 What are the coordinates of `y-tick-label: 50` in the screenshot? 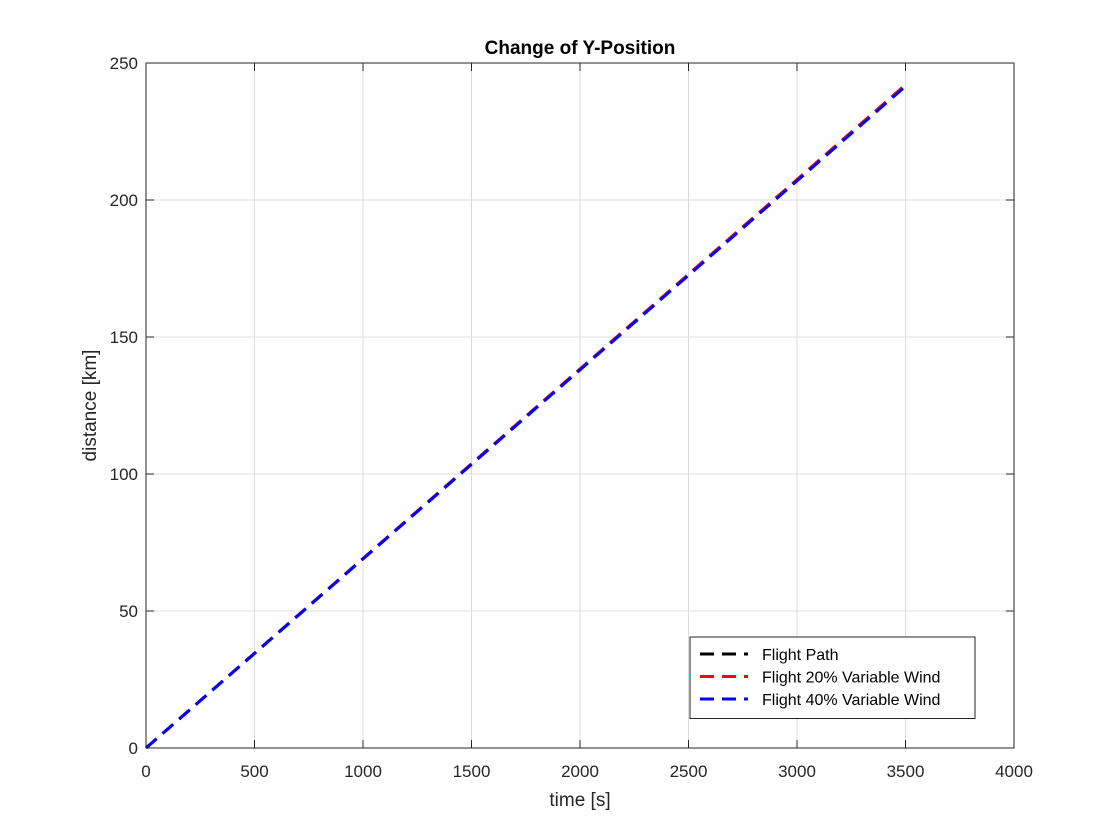 It's located at (128, 611).